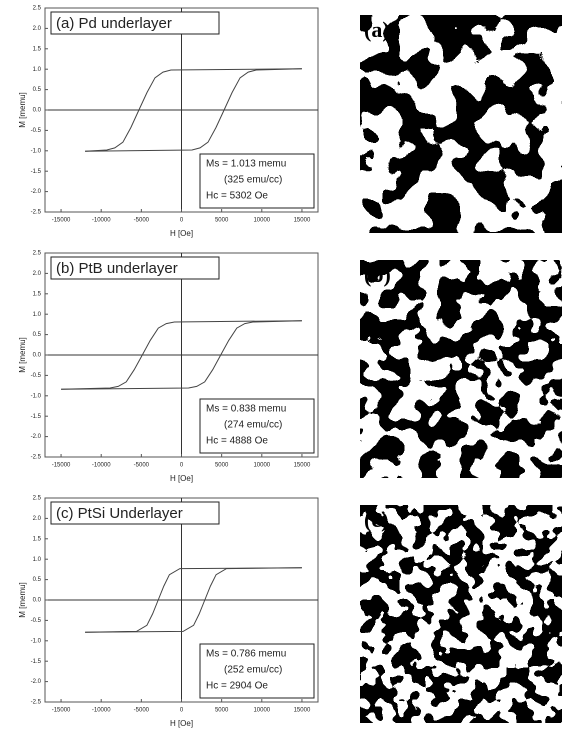 The width and height of the screenshot is (572, 731). I want to click on annotation-line: Hc = 2904 Oe, so click(237, 686).